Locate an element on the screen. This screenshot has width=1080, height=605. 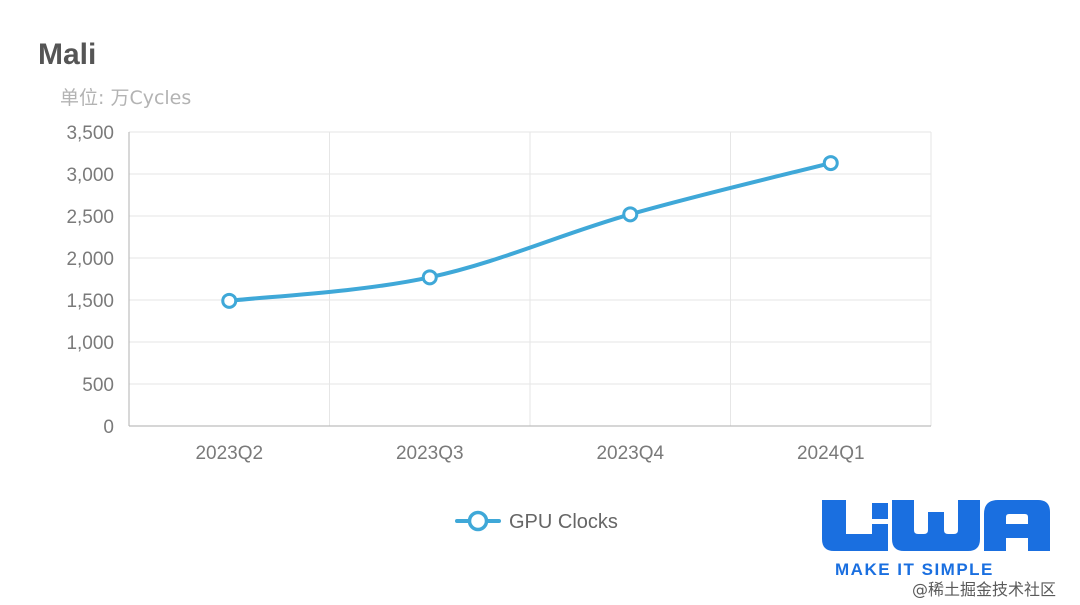
y-tick-label: 3,000 is located at coordinates (90, 175).